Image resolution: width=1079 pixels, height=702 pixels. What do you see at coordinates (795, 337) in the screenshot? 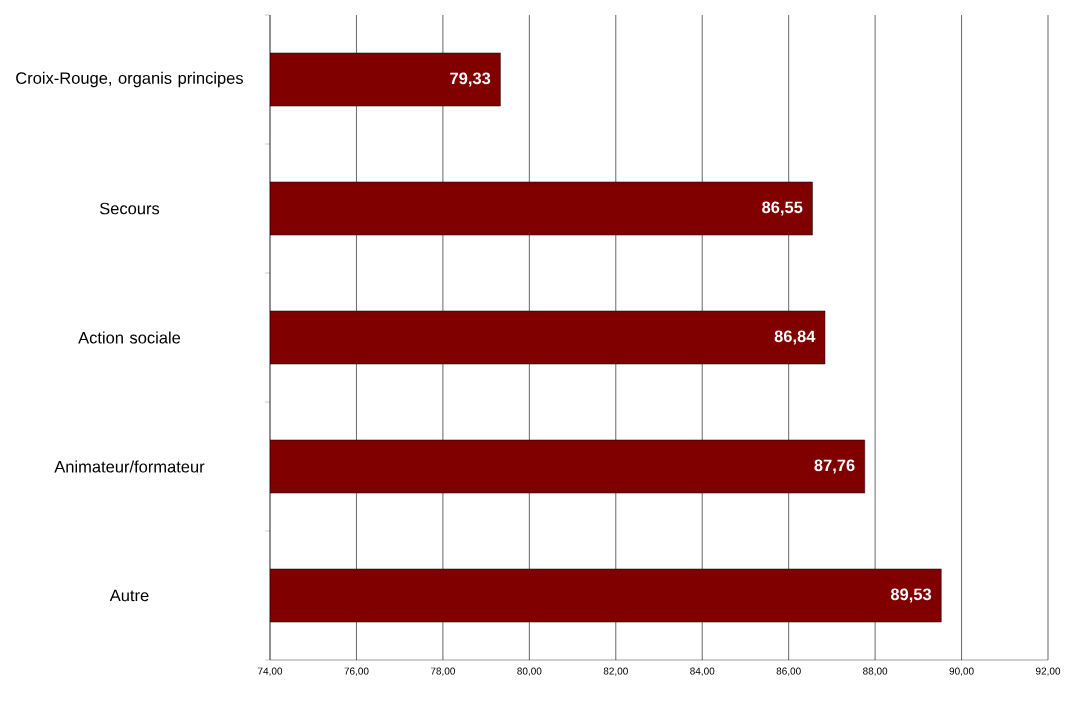
I see `data-label: 86,84` at bounding box center [795, 337].